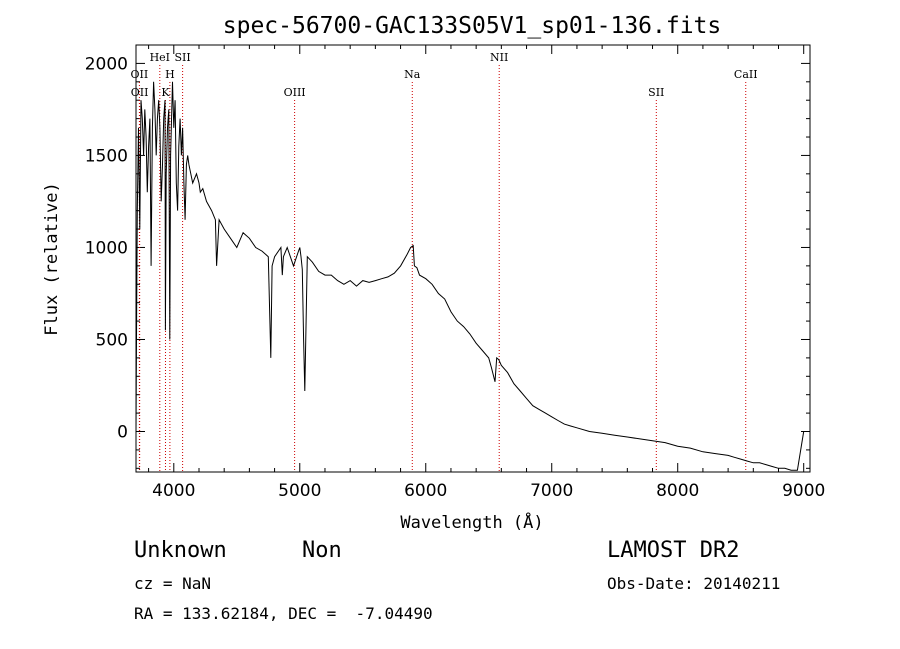  I want to click on chart-title: spec-56700-GAC133S05V1_sp01-136.fits, so click(472, 26).